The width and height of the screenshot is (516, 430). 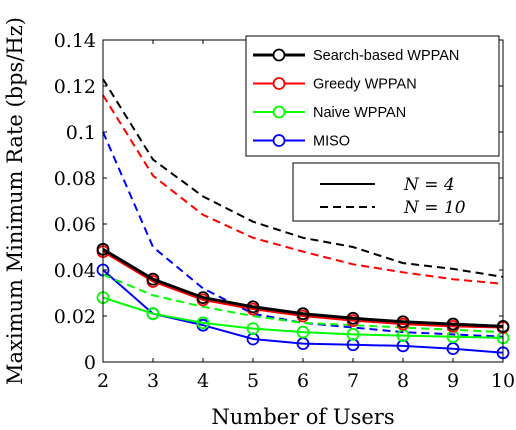 I want to click on legend-label: Naive WPPAN, so click(x=359, y=113).